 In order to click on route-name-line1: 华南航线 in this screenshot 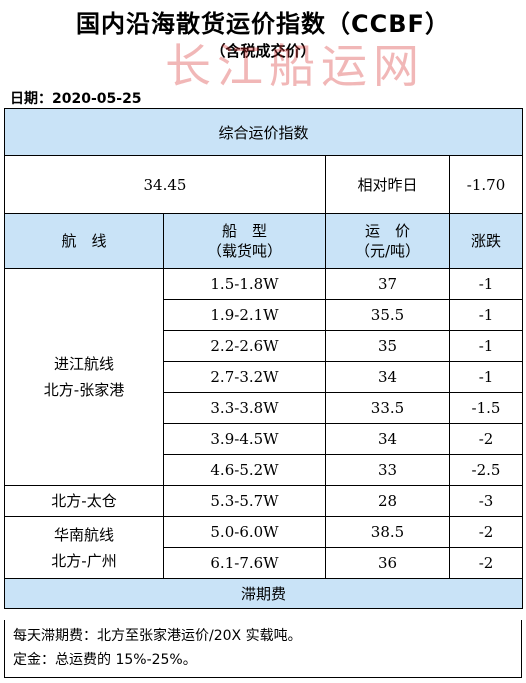, I will do `click(83, 534)`.